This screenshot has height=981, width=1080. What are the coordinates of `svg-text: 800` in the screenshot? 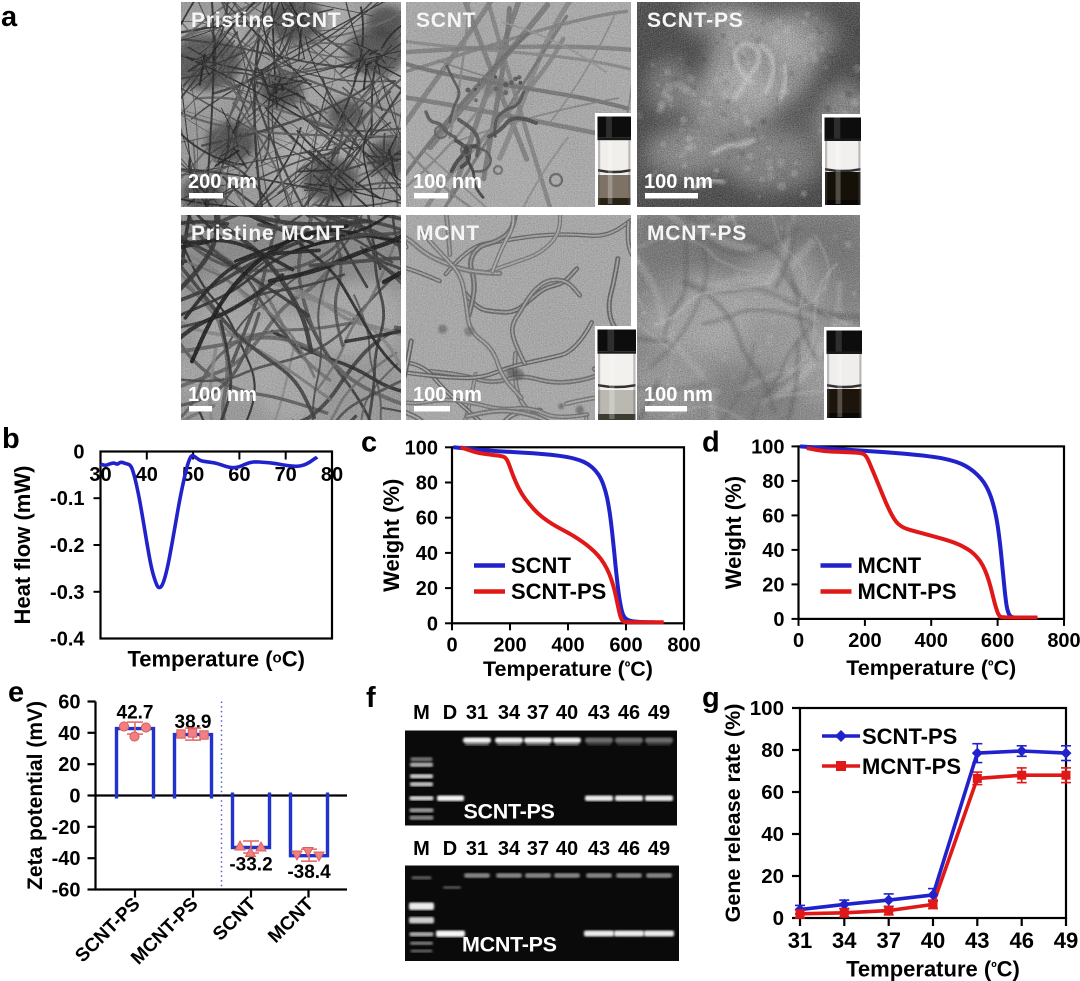 It's located at (683, 645).